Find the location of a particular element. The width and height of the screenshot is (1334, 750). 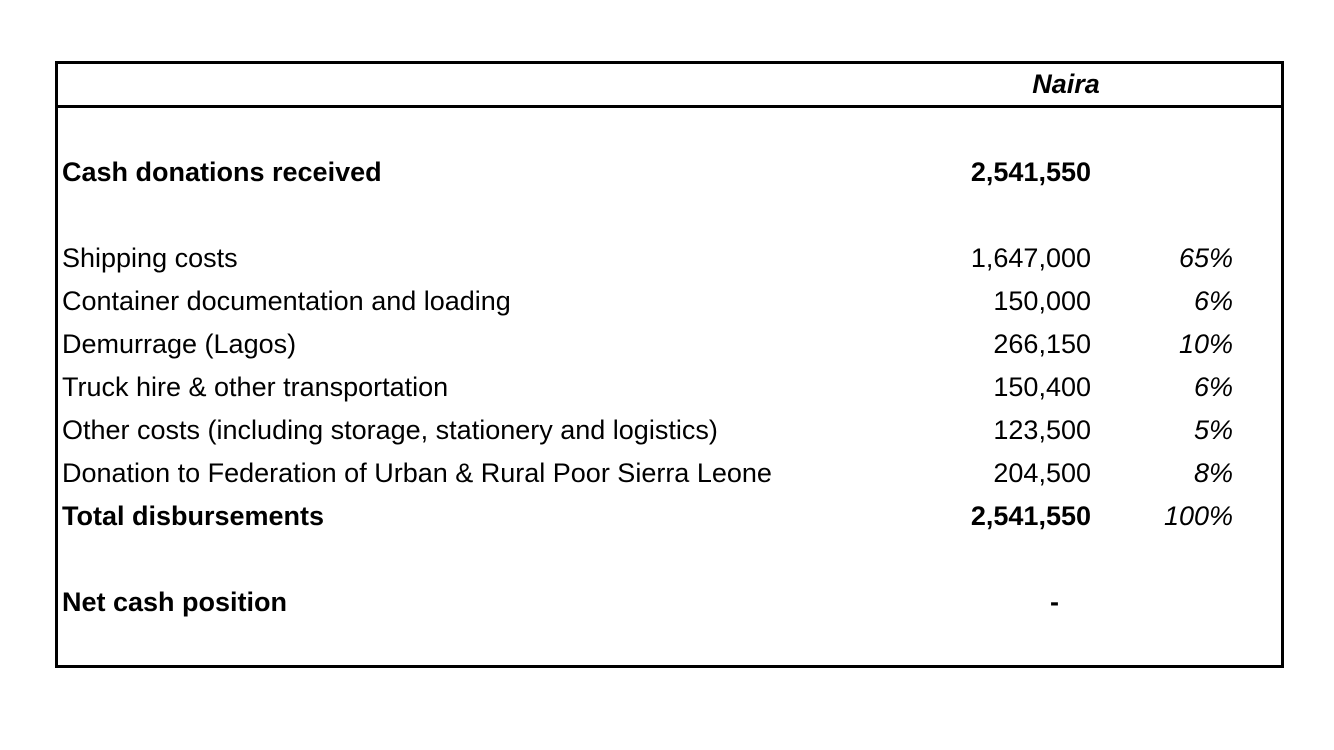

disbursement-label: Demurrage (Lagos) is located at coordinates (179, 344).